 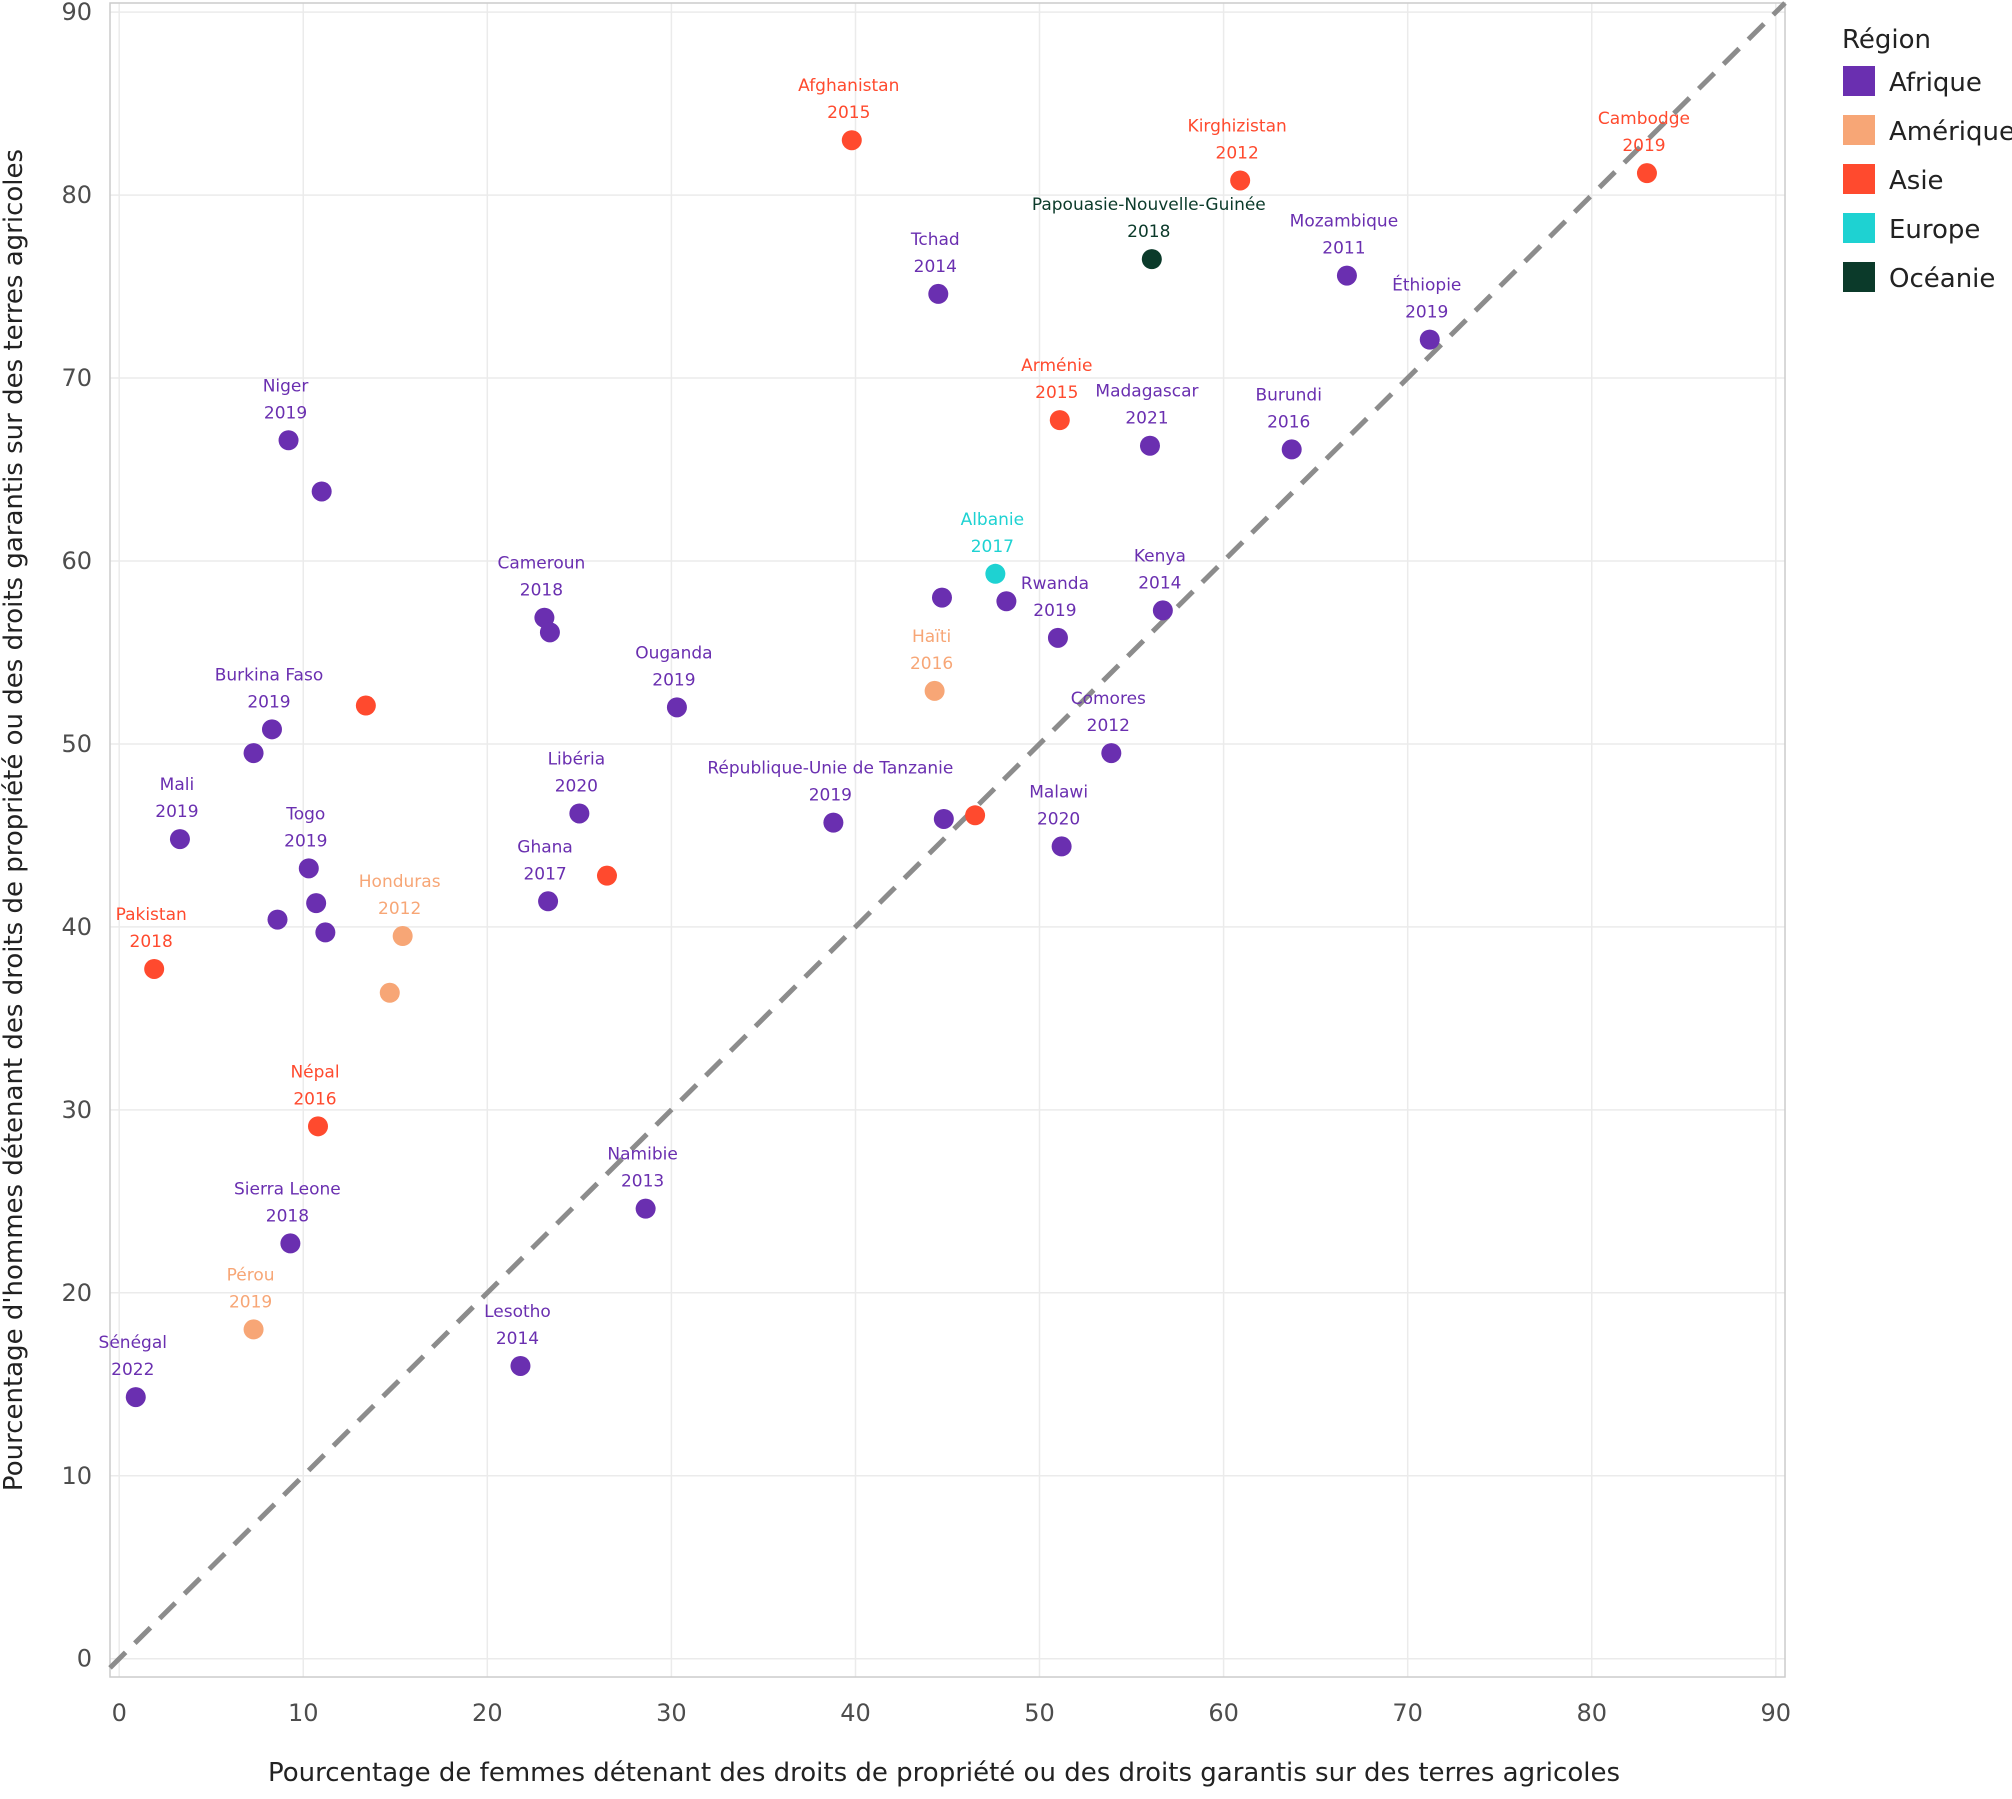 What do you see at coordinates (1886, 40) in the screenshot?
I see `legend-title: Région` at bounding box center [1886, 40].